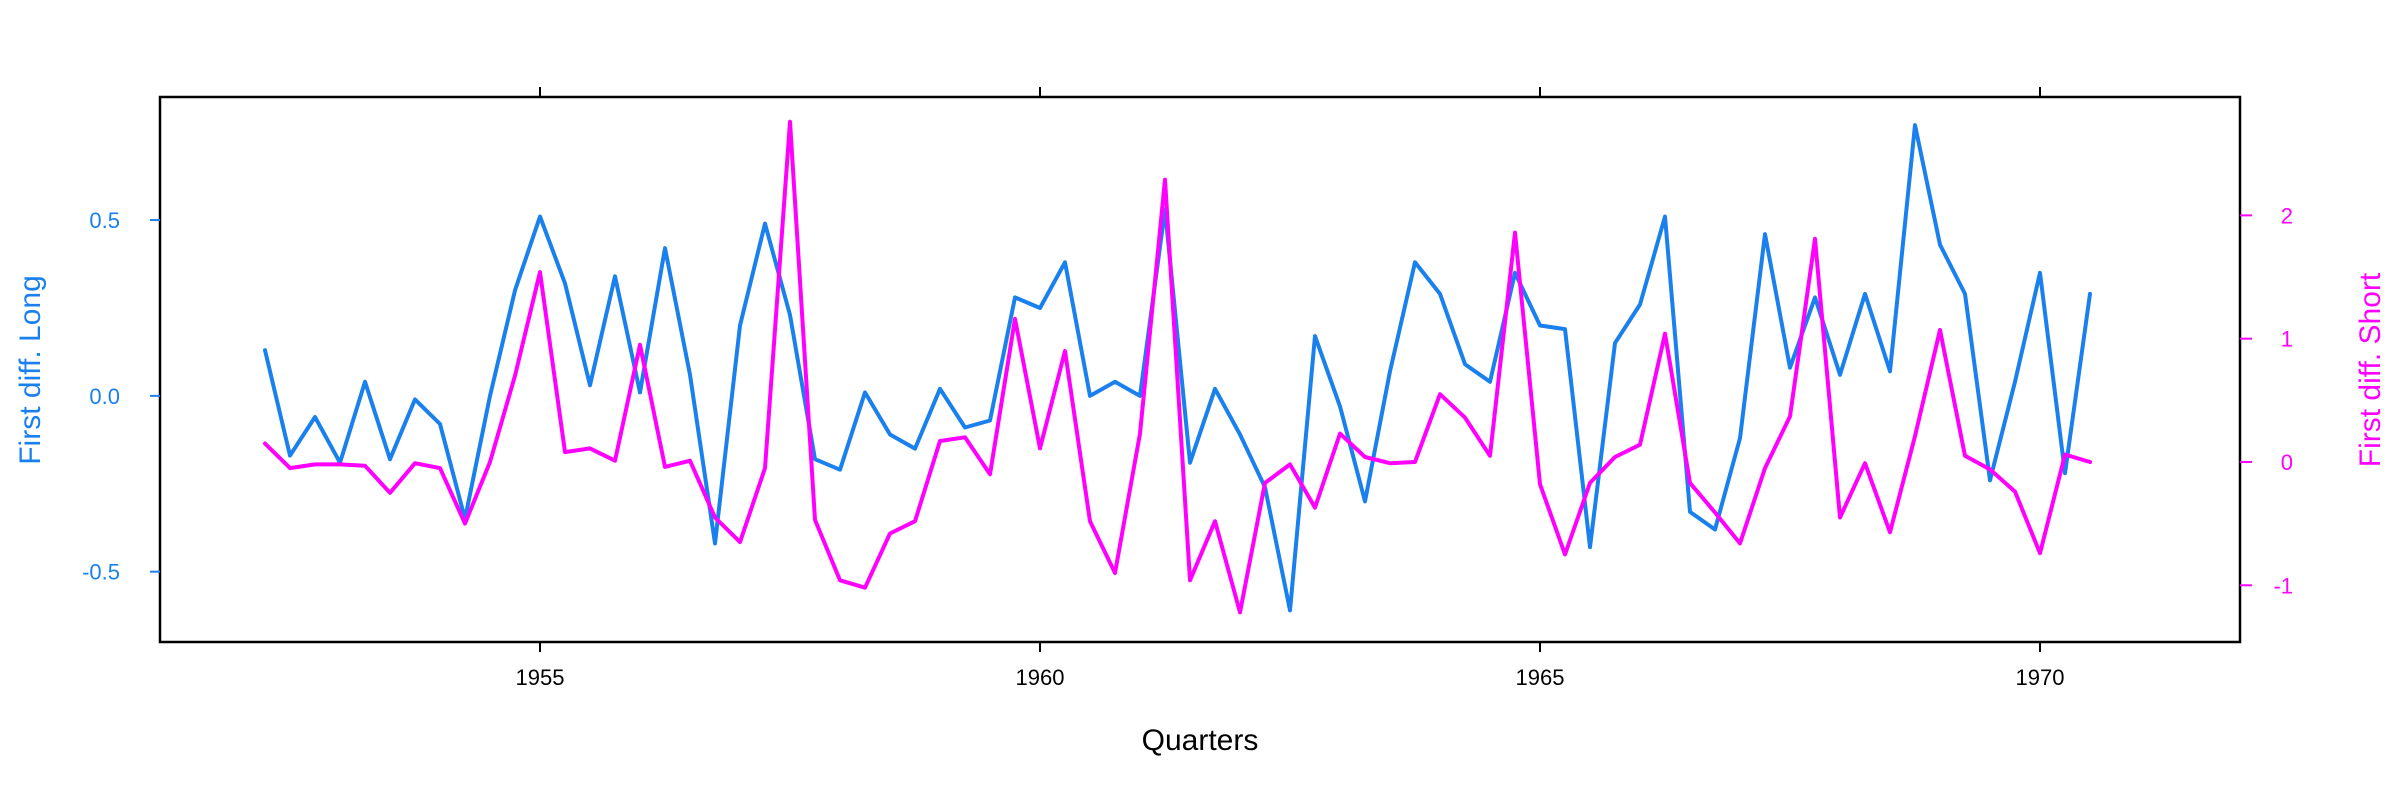  I want to click on x-tick-label: 1960, so click(1040, 677).